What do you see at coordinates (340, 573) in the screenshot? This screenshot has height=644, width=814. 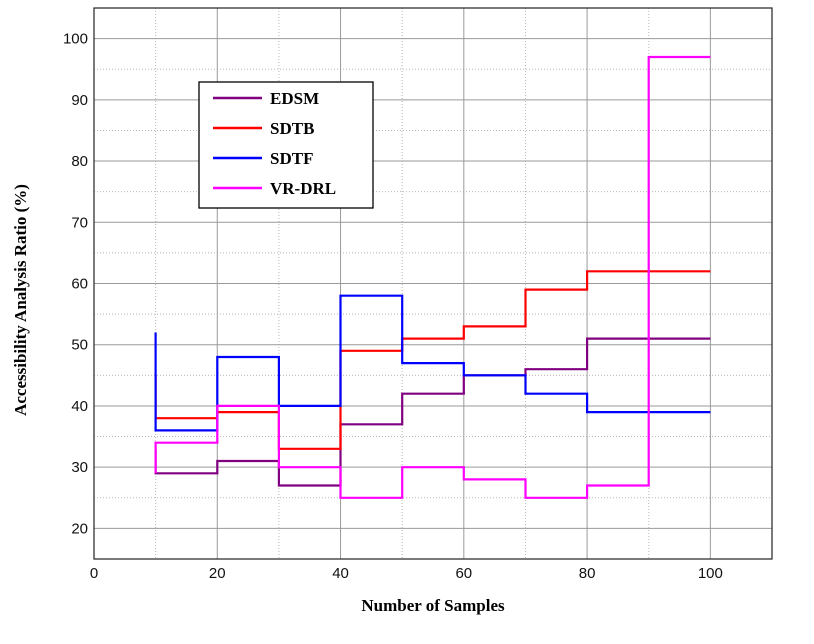 I see `x-tick-label: 40` at bounding box center [340, 573].